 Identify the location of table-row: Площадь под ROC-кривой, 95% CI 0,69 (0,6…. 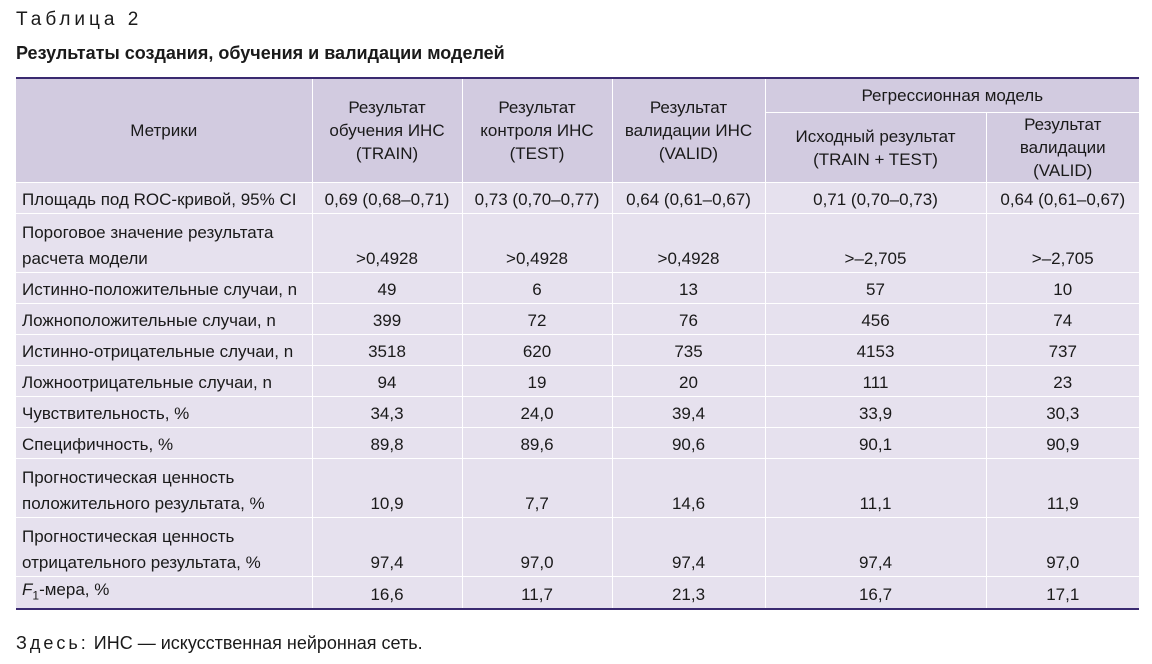
(577, 198).